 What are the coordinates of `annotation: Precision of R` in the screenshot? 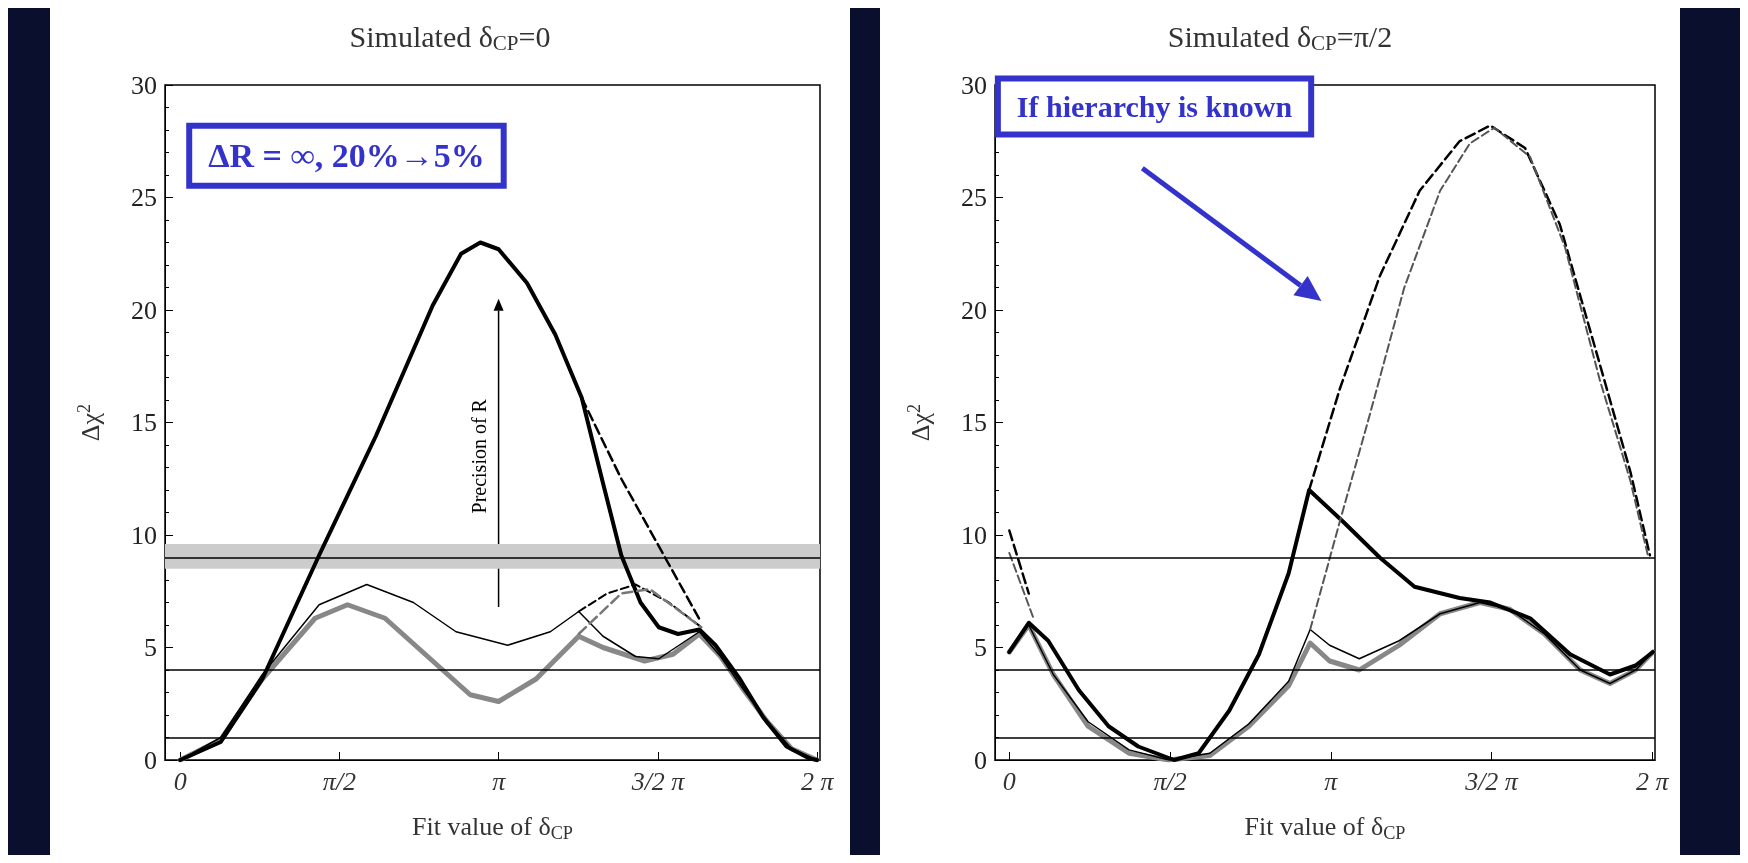 It's located at (479, 456).